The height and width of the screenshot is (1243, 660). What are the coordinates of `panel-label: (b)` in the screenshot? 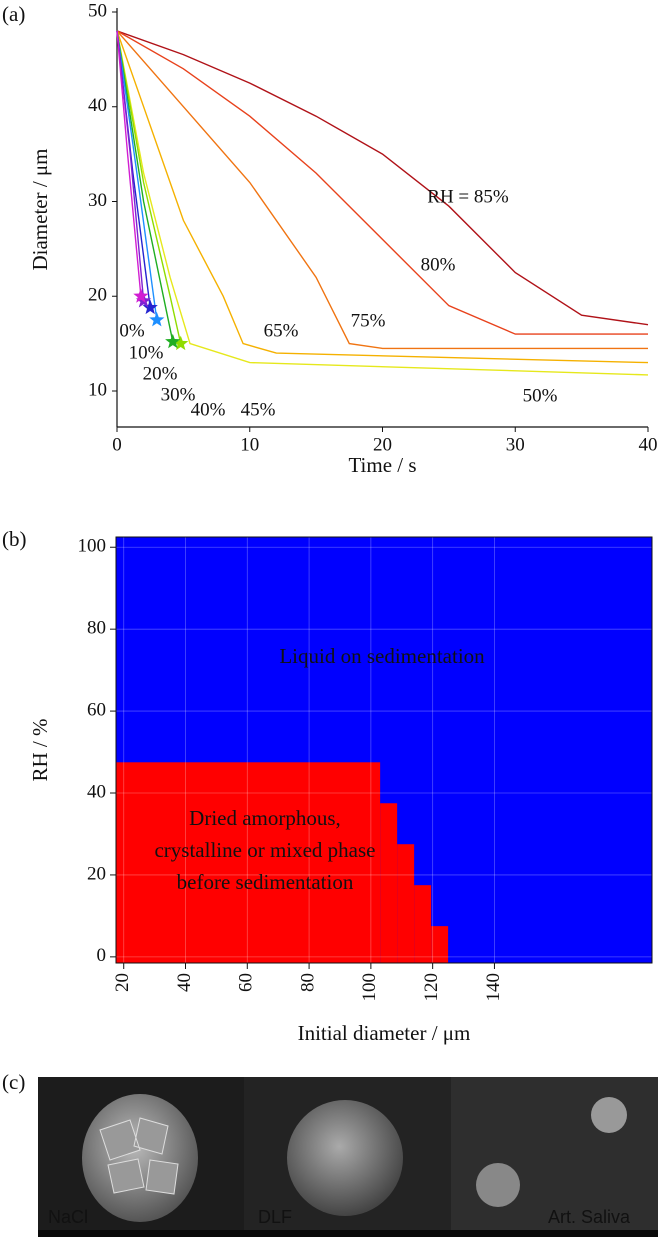 It's located at (14, 539).